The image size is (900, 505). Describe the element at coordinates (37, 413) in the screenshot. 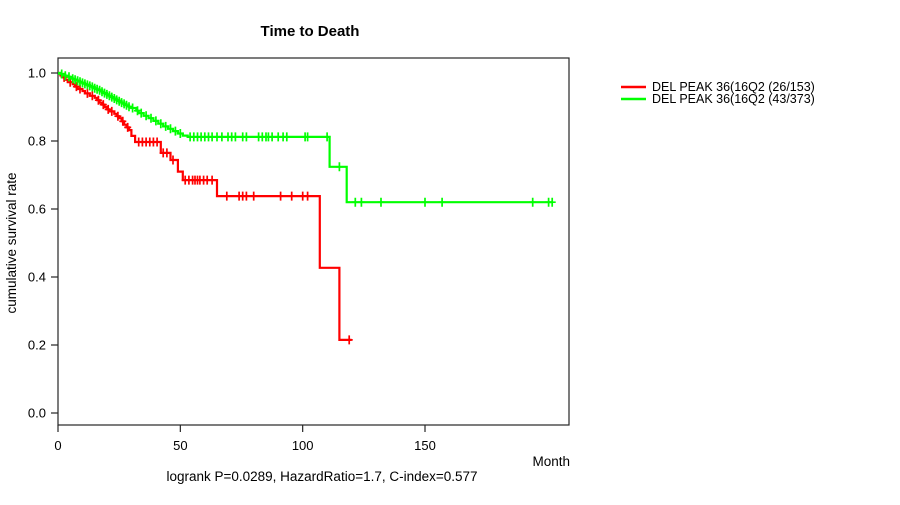

I see `y-tick-label: 0.0` at that location.